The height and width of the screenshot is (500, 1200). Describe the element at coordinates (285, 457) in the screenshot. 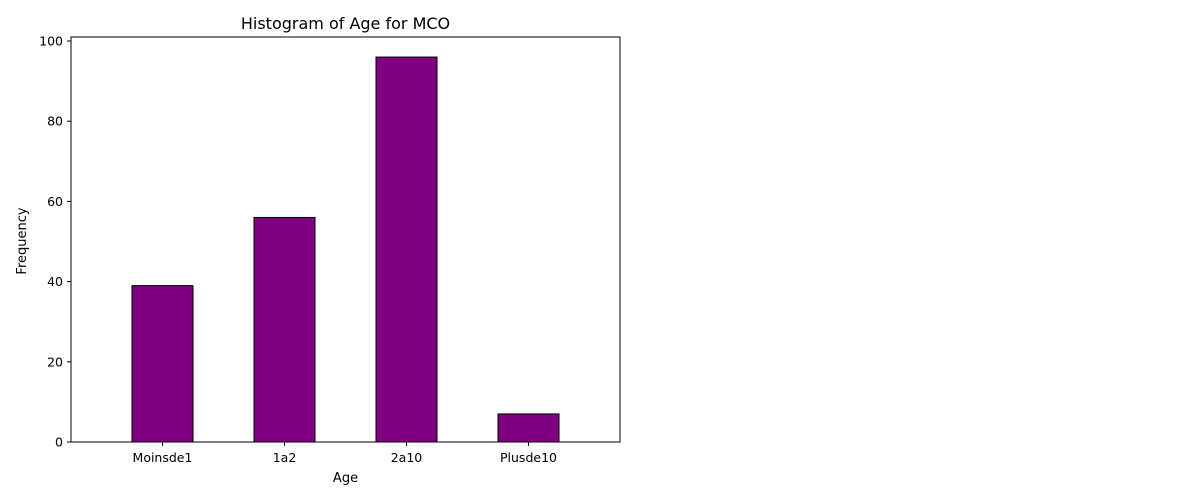

I see `x-tick-label: 1a2` at that location.